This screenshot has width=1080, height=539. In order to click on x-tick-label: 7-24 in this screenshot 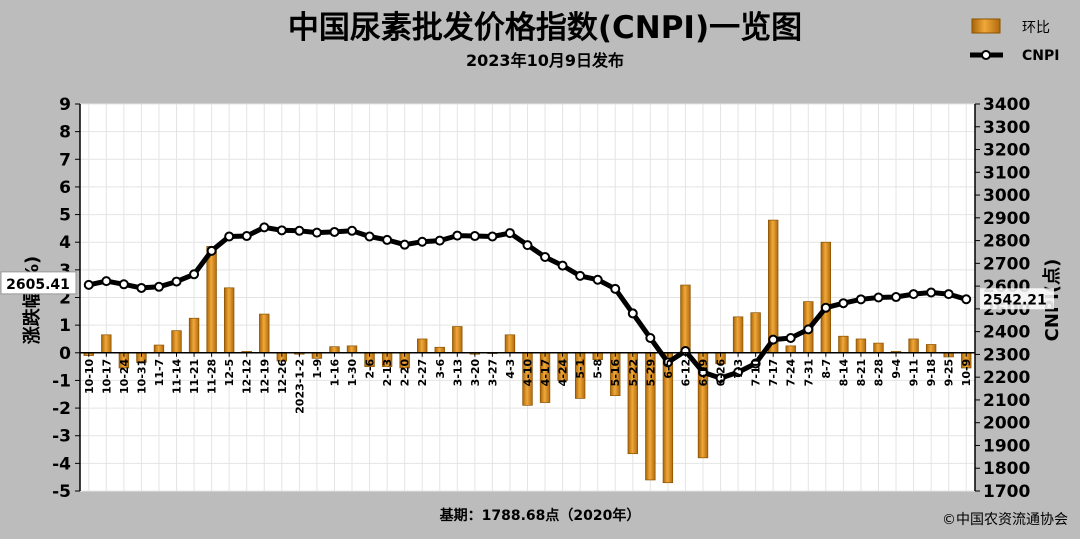, I will do `click(791, 372)`.